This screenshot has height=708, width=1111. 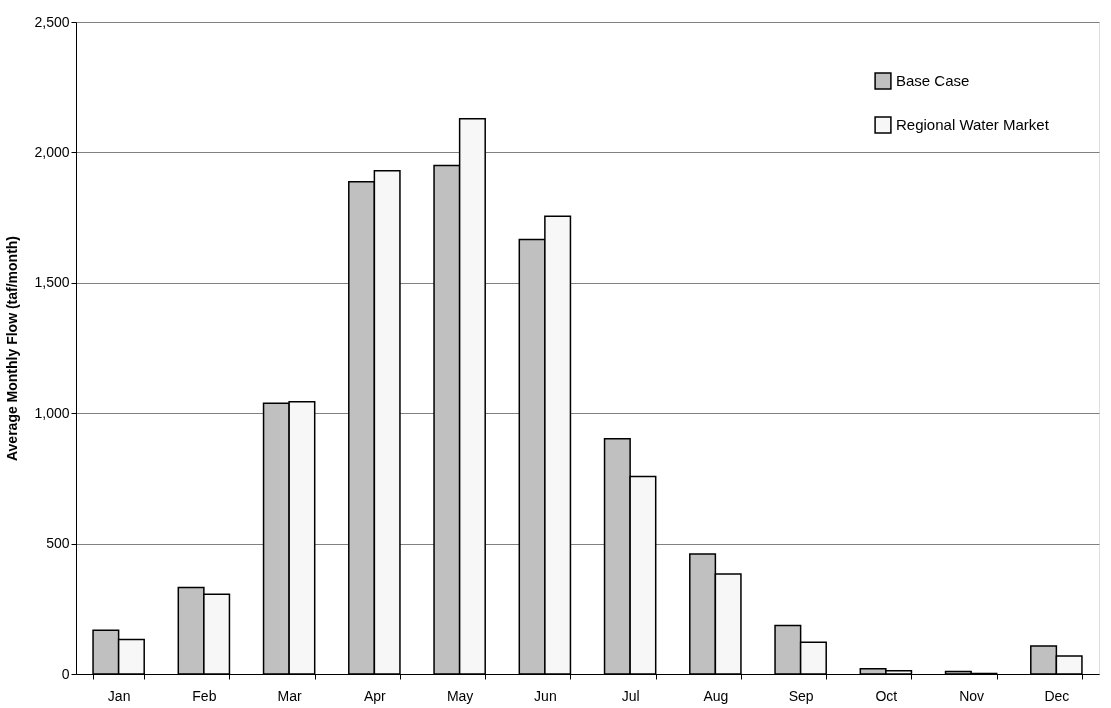 I want to click on y-tick-label: 1,000, so click(x=52, y=412).